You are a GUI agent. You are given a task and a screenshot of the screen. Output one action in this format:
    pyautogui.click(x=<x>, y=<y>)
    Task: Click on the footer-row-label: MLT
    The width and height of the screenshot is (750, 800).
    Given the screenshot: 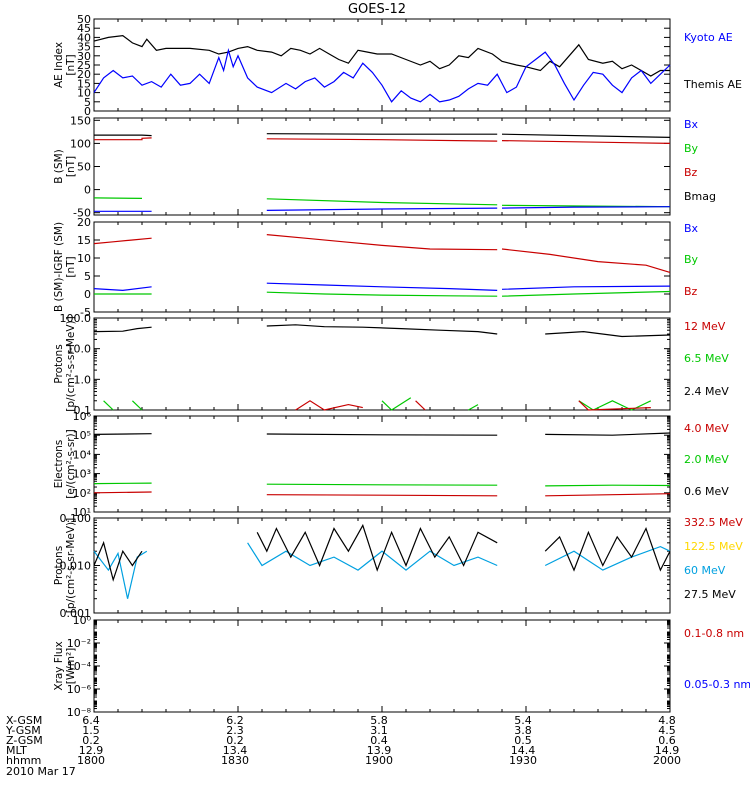 What is the action you would take?
    pyautogui.click(x=16, y=750)
    